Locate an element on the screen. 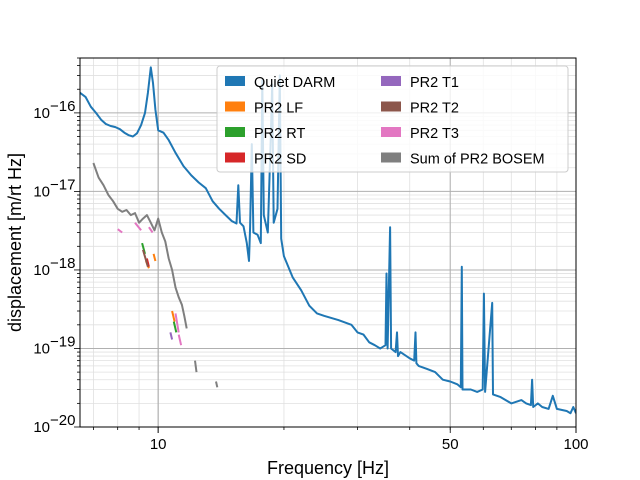 The width and height of the screenshot is (640, 480). legend-label: PR2 RT is located at coordinates (279, 134).